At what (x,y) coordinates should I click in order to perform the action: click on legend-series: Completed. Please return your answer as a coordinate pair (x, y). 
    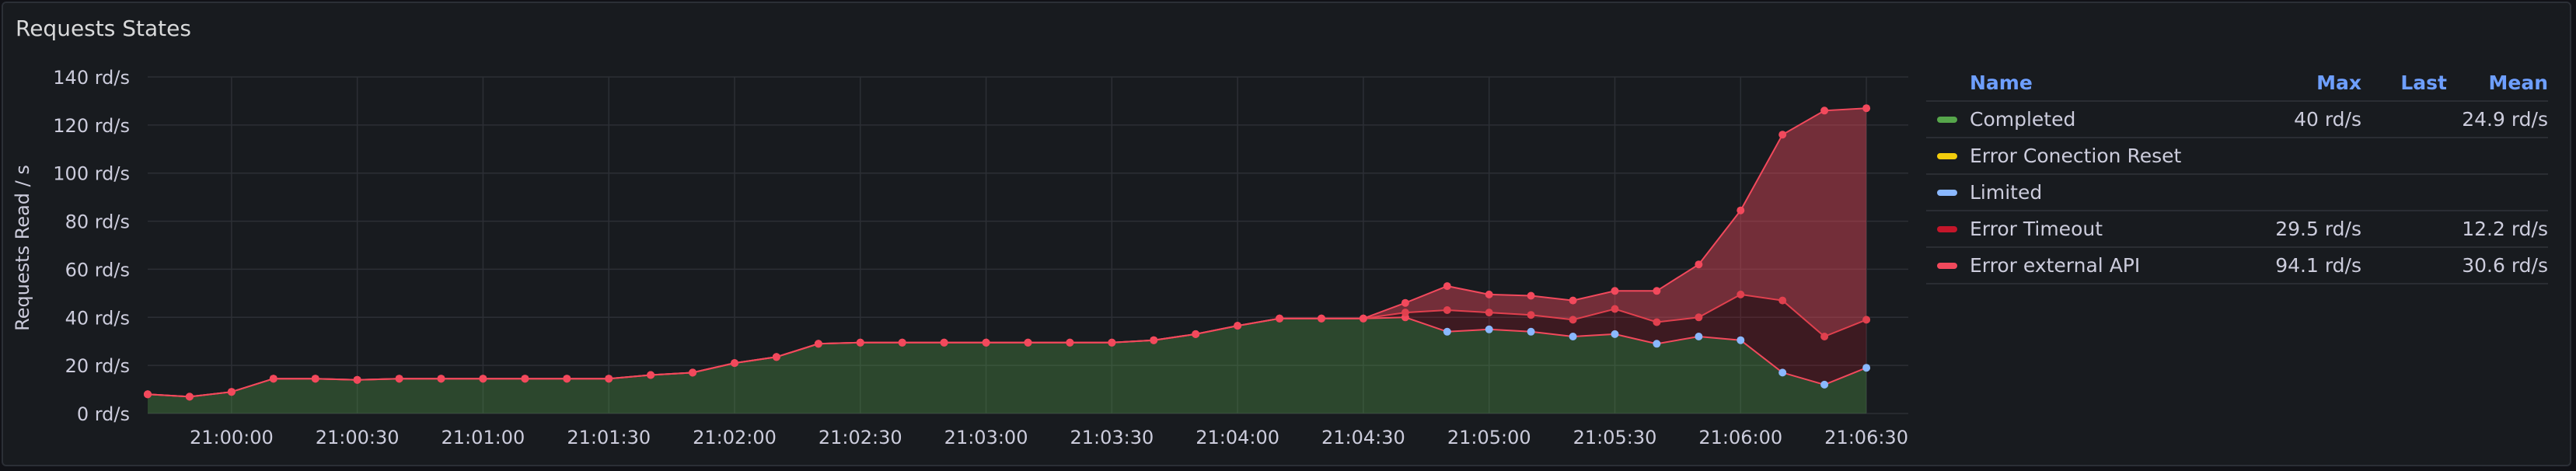
    Looking at the image, I should click on (2090, 119).